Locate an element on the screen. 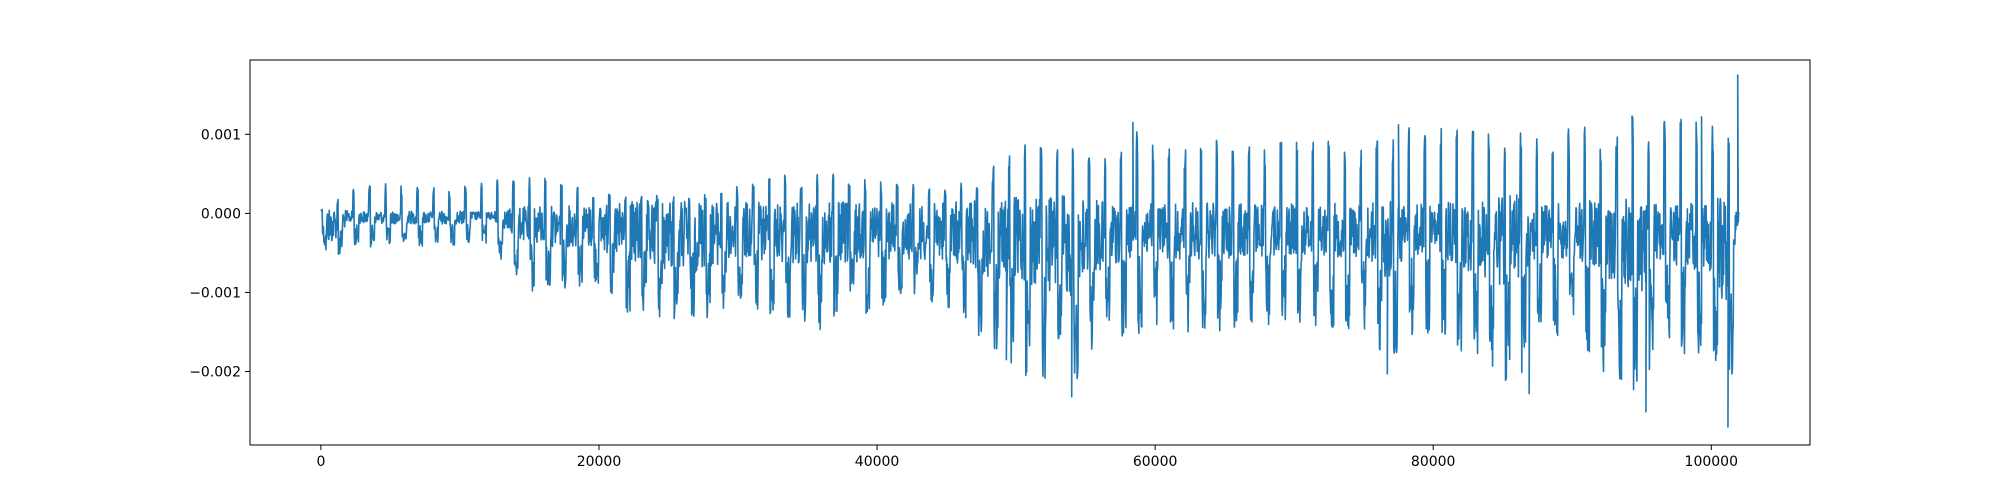  y-tick-label: −0.001 is located at coordinates (215, 293).